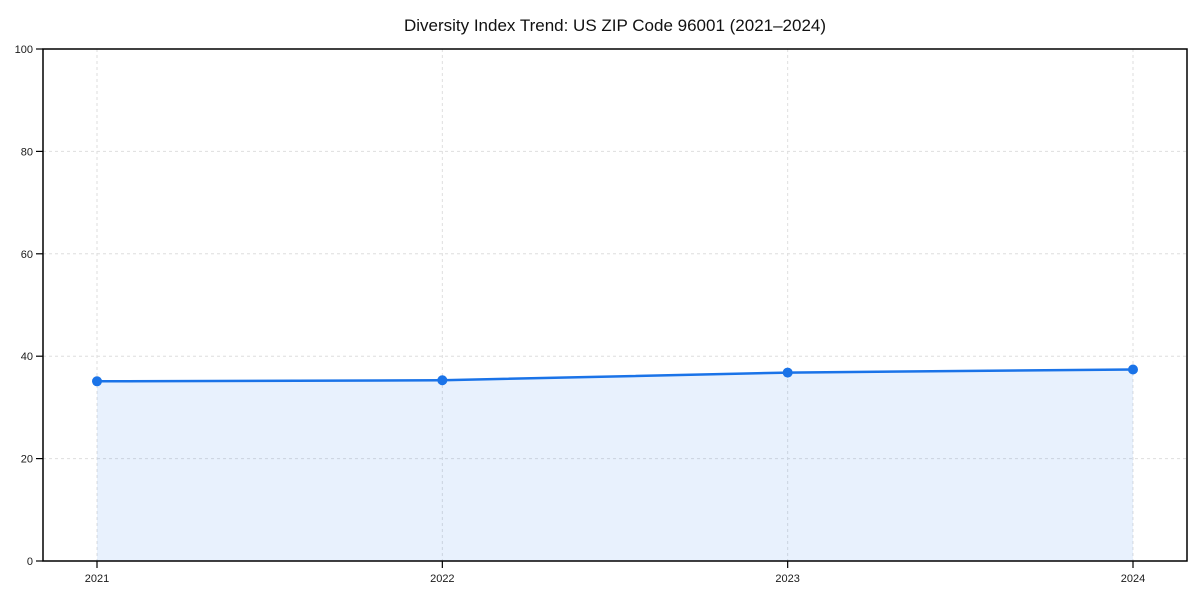 This screenshot has width=1200, height=600. I want to click on x-tick-label: 2024, so click(1133, 579).